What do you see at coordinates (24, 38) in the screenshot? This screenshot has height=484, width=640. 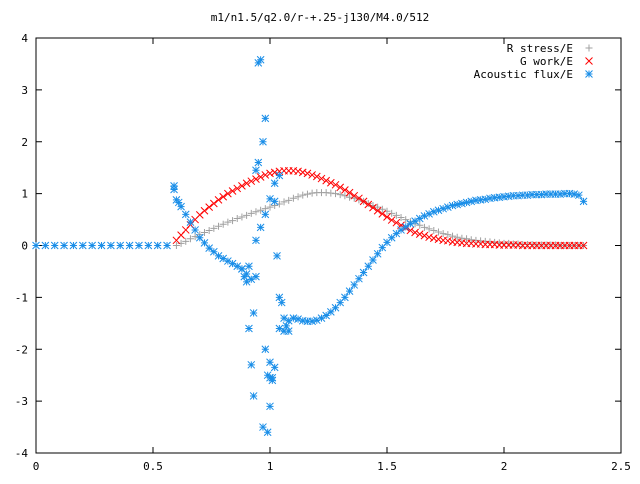 I see `y-tick-label: 4` at bounding box center [24, 38].